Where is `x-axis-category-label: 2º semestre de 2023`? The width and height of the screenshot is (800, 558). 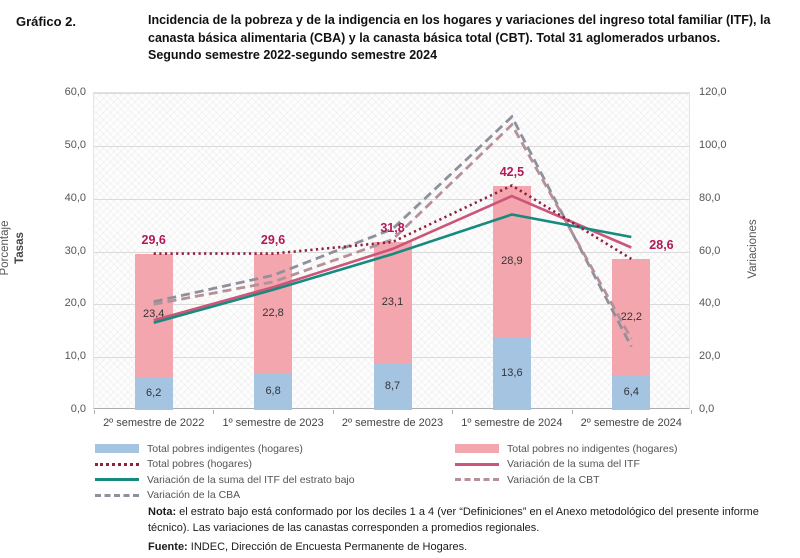 x-axis-category-label: 2º semestre de 2023 is located at coordinates (392, 423).